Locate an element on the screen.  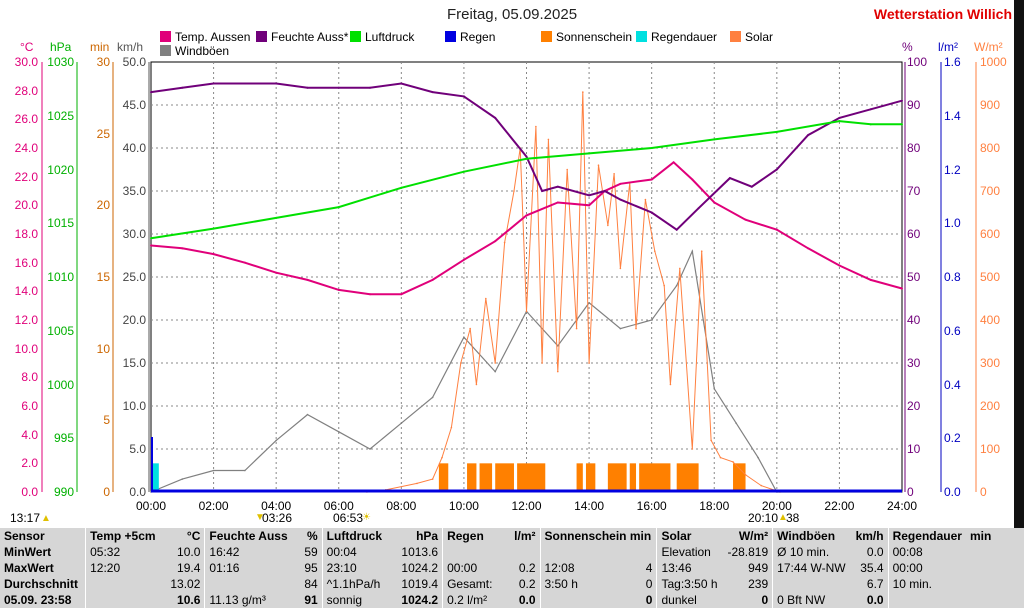
stats-cell-value: 949 is located at coordinates (758, 568).